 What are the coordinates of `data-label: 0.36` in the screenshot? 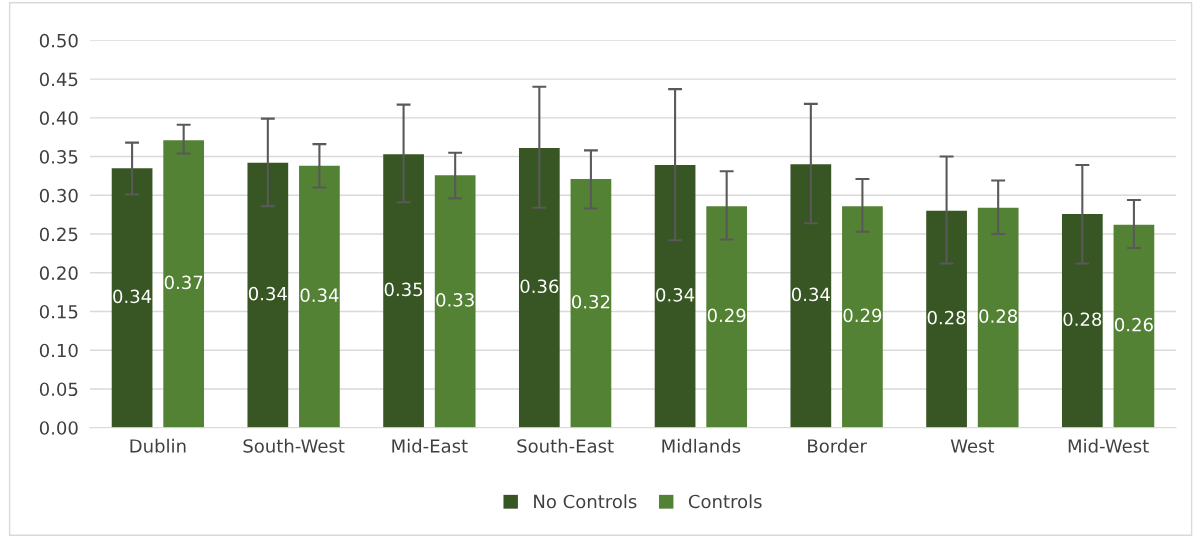 It's located at (539, 286).